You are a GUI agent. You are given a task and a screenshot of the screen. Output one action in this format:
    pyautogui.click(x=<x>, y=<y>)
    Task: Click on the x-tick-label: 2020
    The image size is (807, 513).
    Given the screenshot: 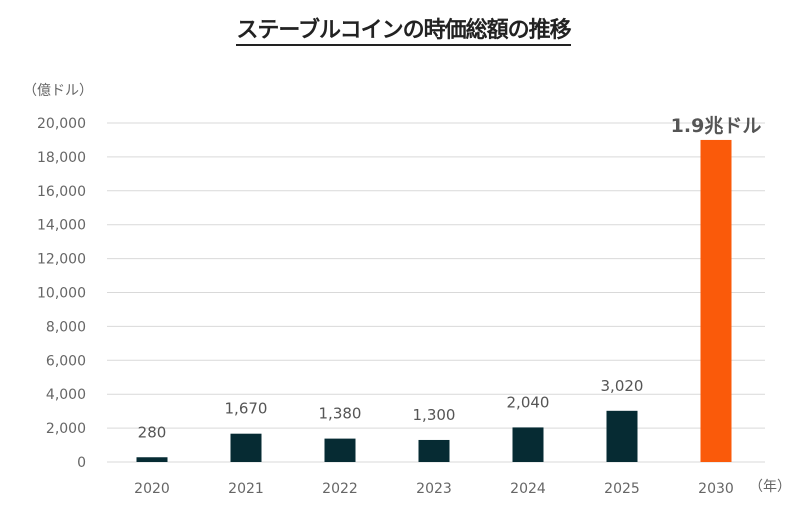 What is the action you would take?
    pyautogui.click(x=152, y=489)
    